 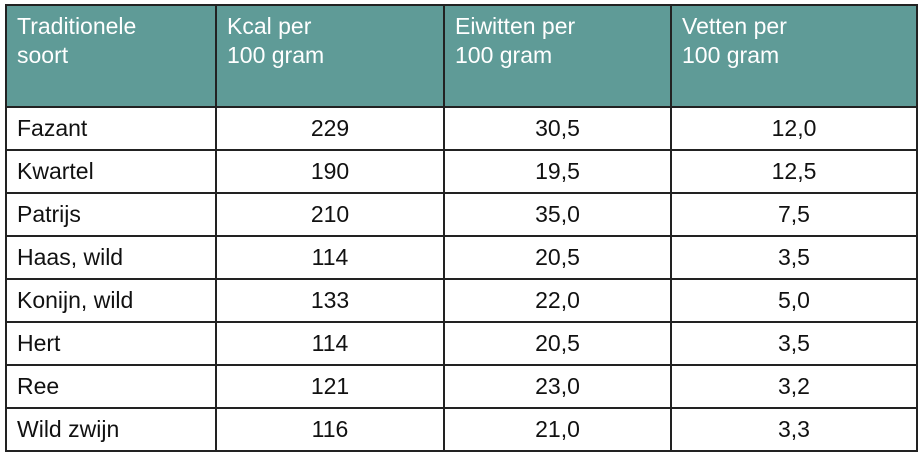 What do you see at coordinates (557, 429) in the screenshot?
I see `value-cell: 21,0` at bounding box center [557, 429].